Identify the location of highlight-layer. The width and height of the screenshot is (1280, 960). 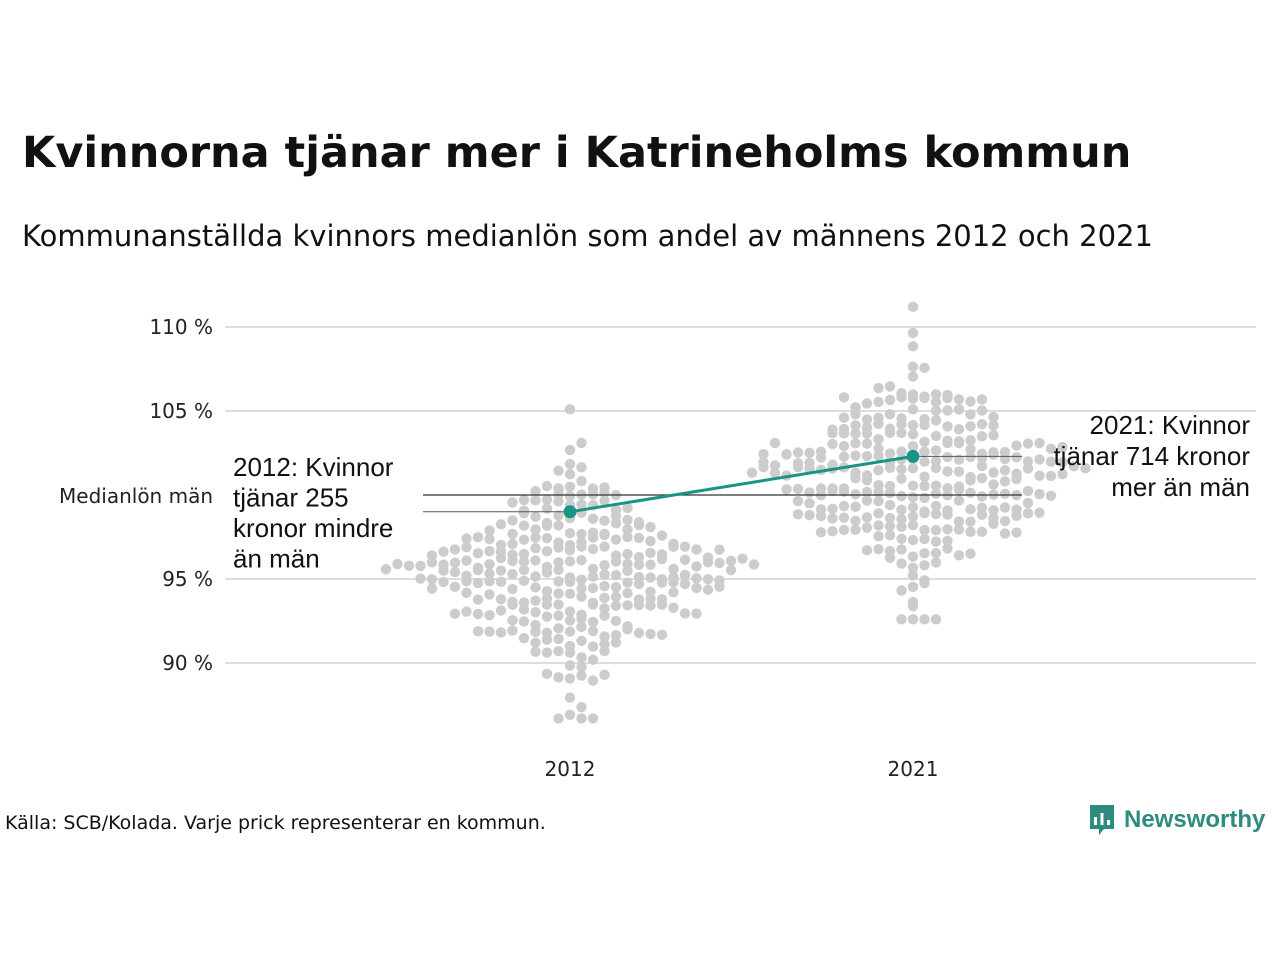
(741, 484).